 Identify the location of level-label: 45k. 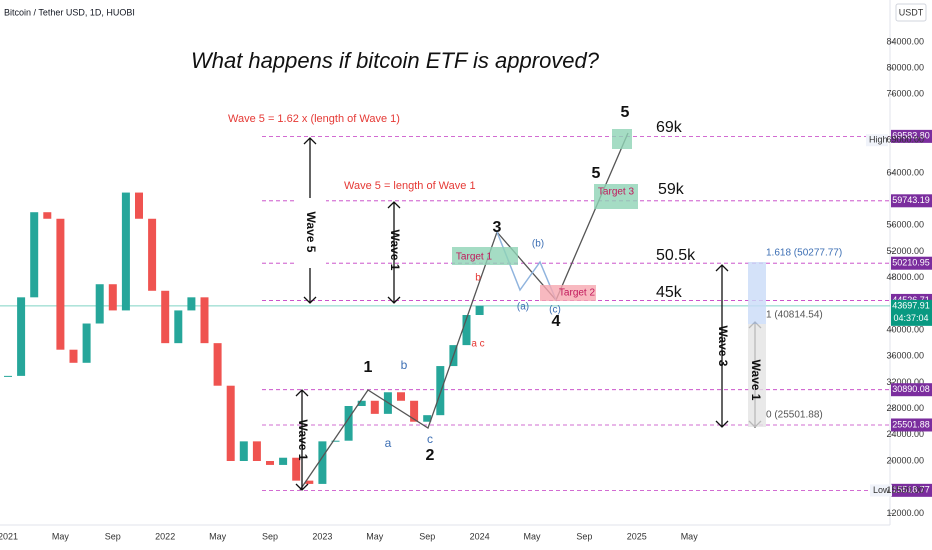
(669, 292).